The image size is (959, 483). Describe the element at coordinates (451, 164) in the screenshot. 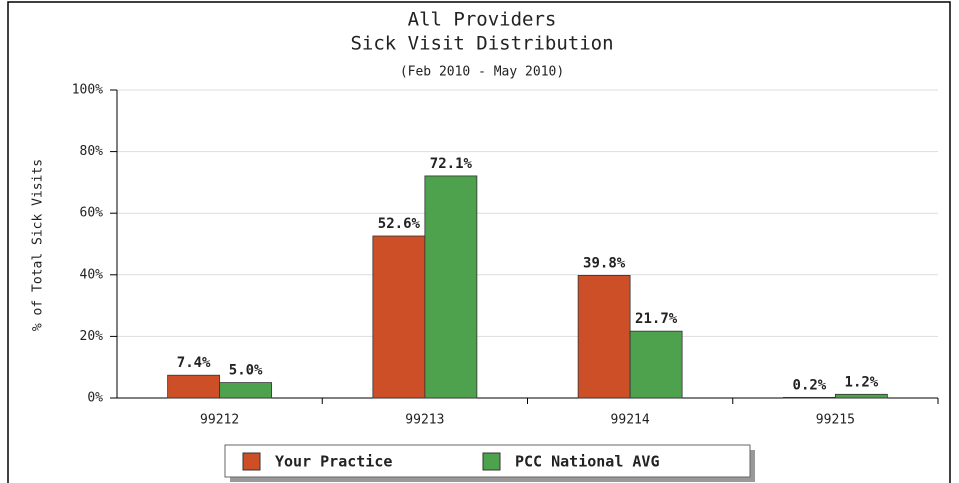

I see `value-label: 72.1%` at that location.